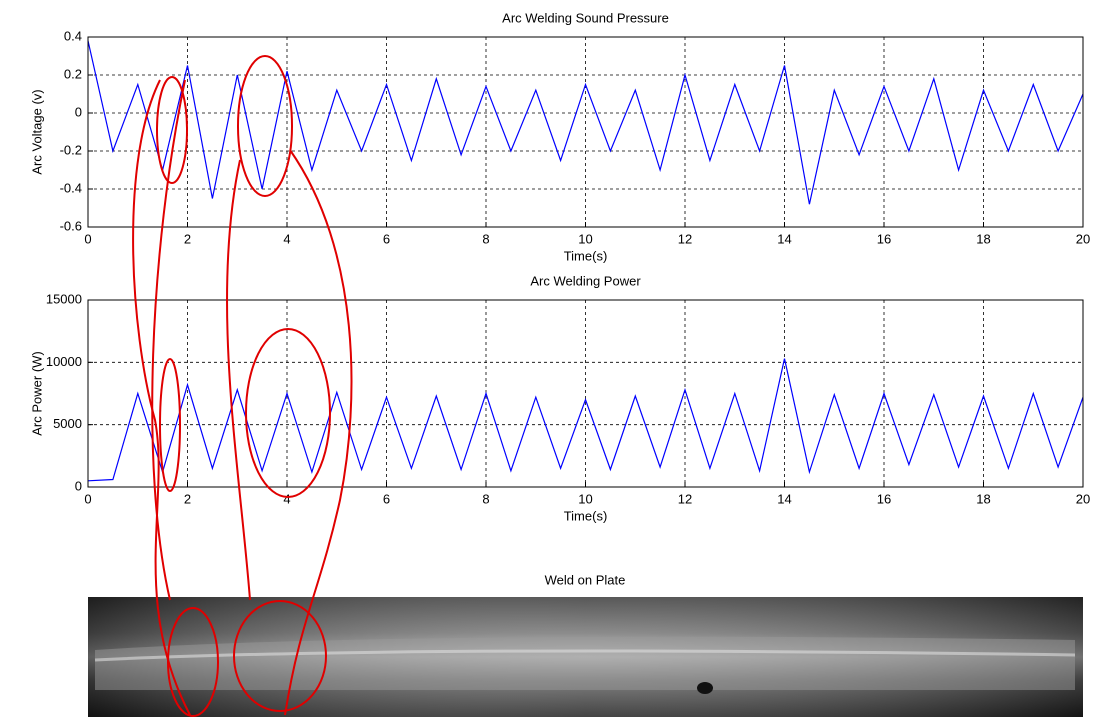 The width and height of the screenshot is (1097, 722). Describe the element at coordinates (64, 298) in the screenshot. I see `y-tick-label: 15000` at that location.